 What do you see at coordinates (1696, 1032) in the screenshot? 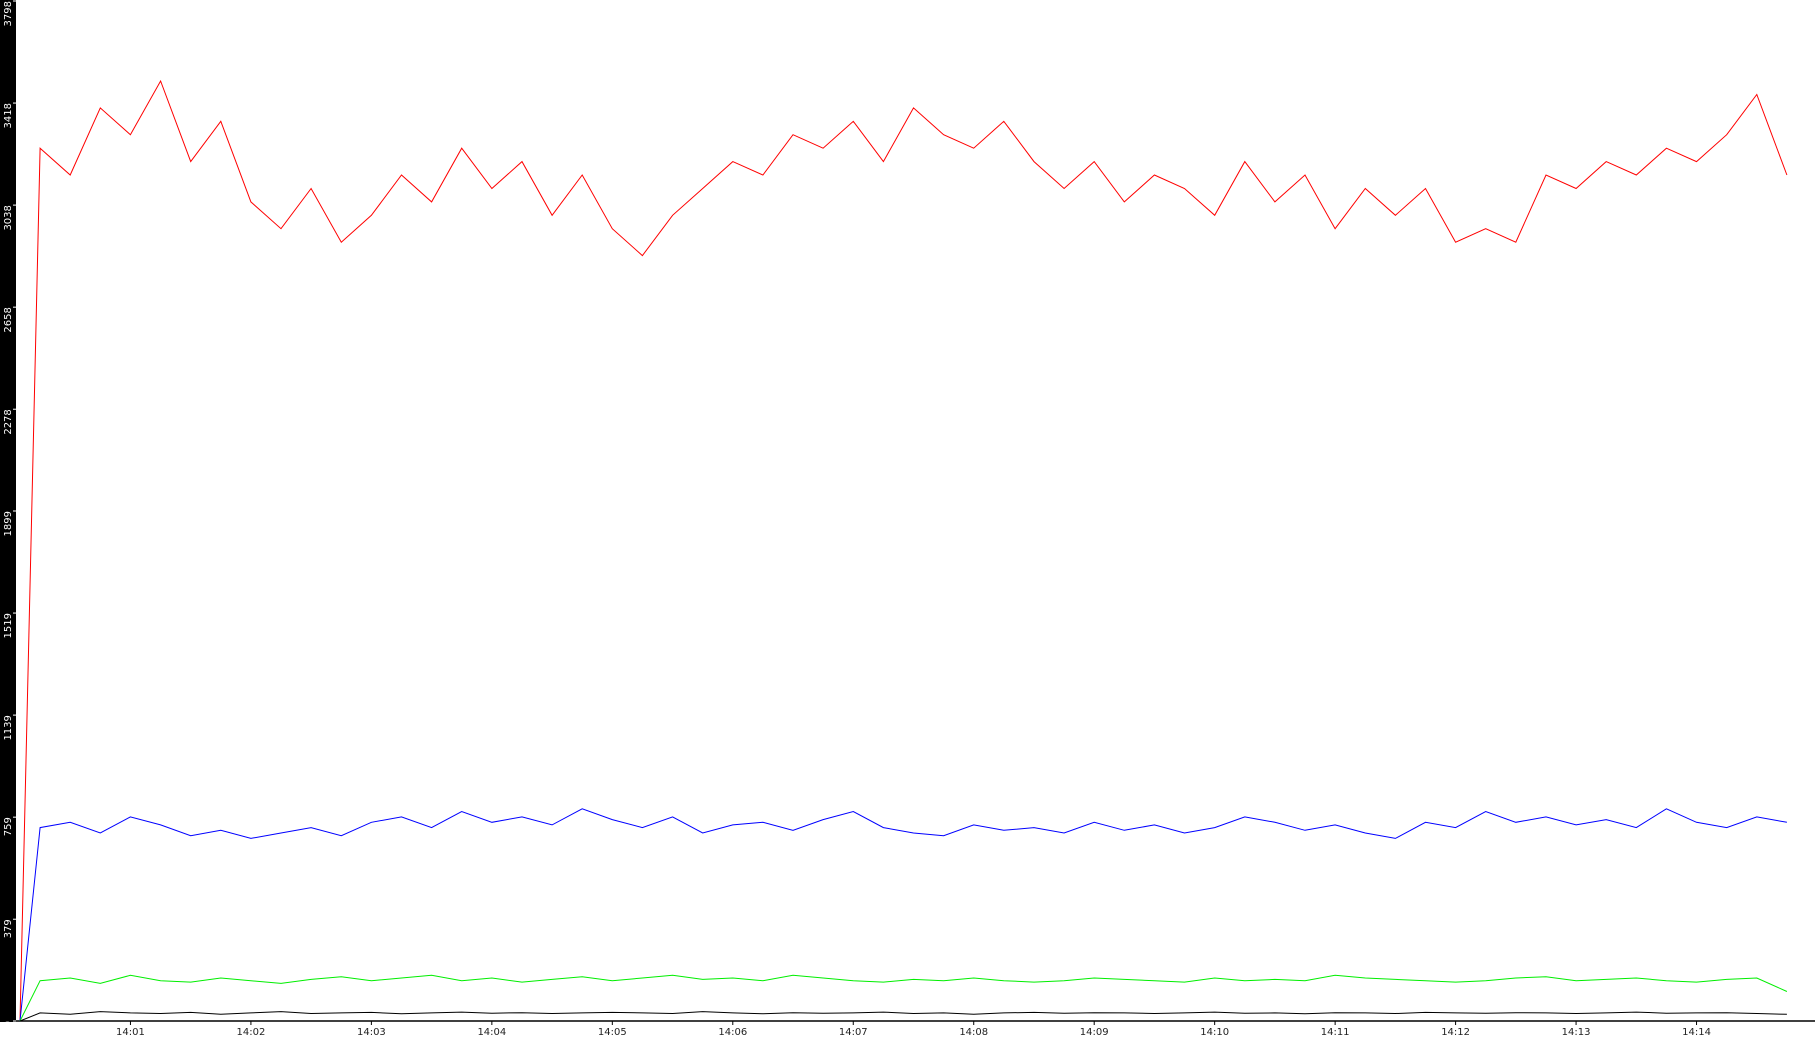
I see `x-tick-label: 14:14` at bounding box center [1696, 1032].